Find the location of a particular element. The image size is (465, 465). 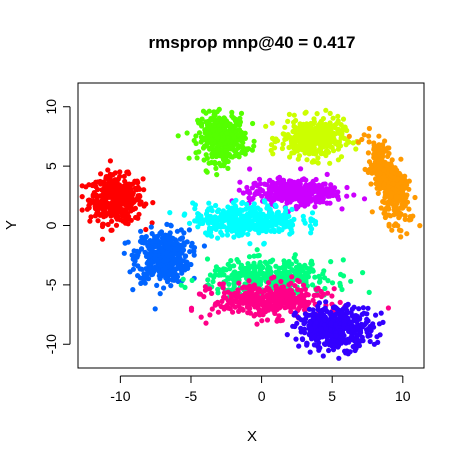

x-axis-label: X is located at coordinates (252, 436).